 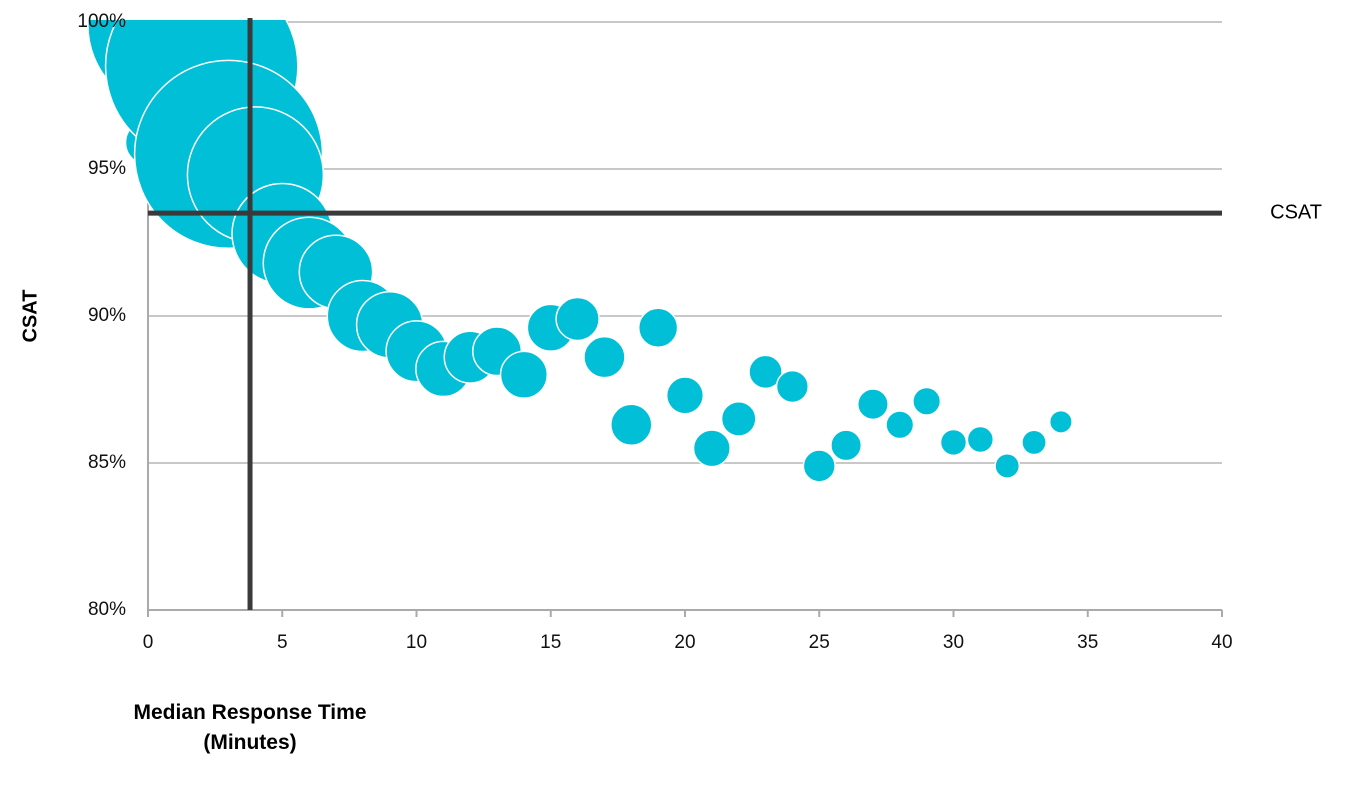 What do you see at coordinates (282, 642) in the screenshot?
I see `x-tick-label: 5` at bounding box center [282, 642].